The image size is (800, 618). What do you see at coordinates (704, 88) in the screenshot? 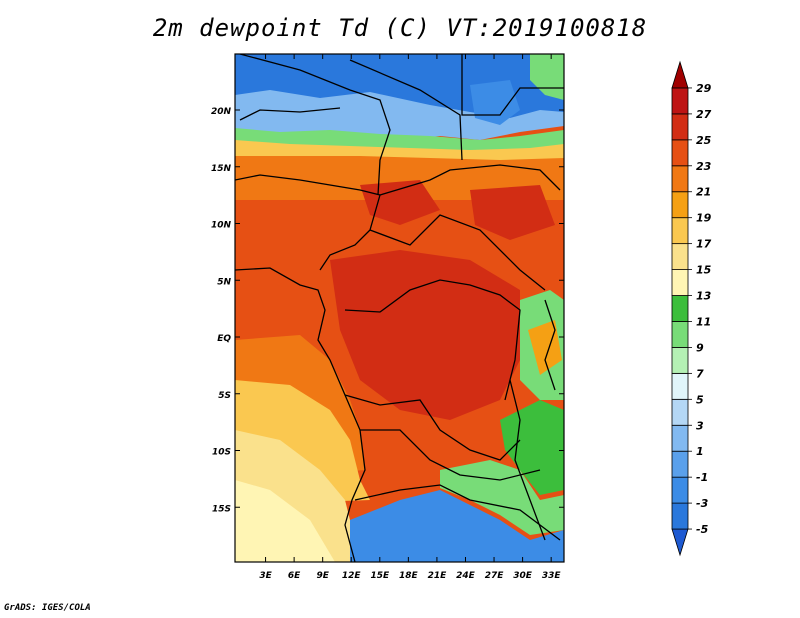
I see `colorbar-label: 29` at bounding box center [704, 88].